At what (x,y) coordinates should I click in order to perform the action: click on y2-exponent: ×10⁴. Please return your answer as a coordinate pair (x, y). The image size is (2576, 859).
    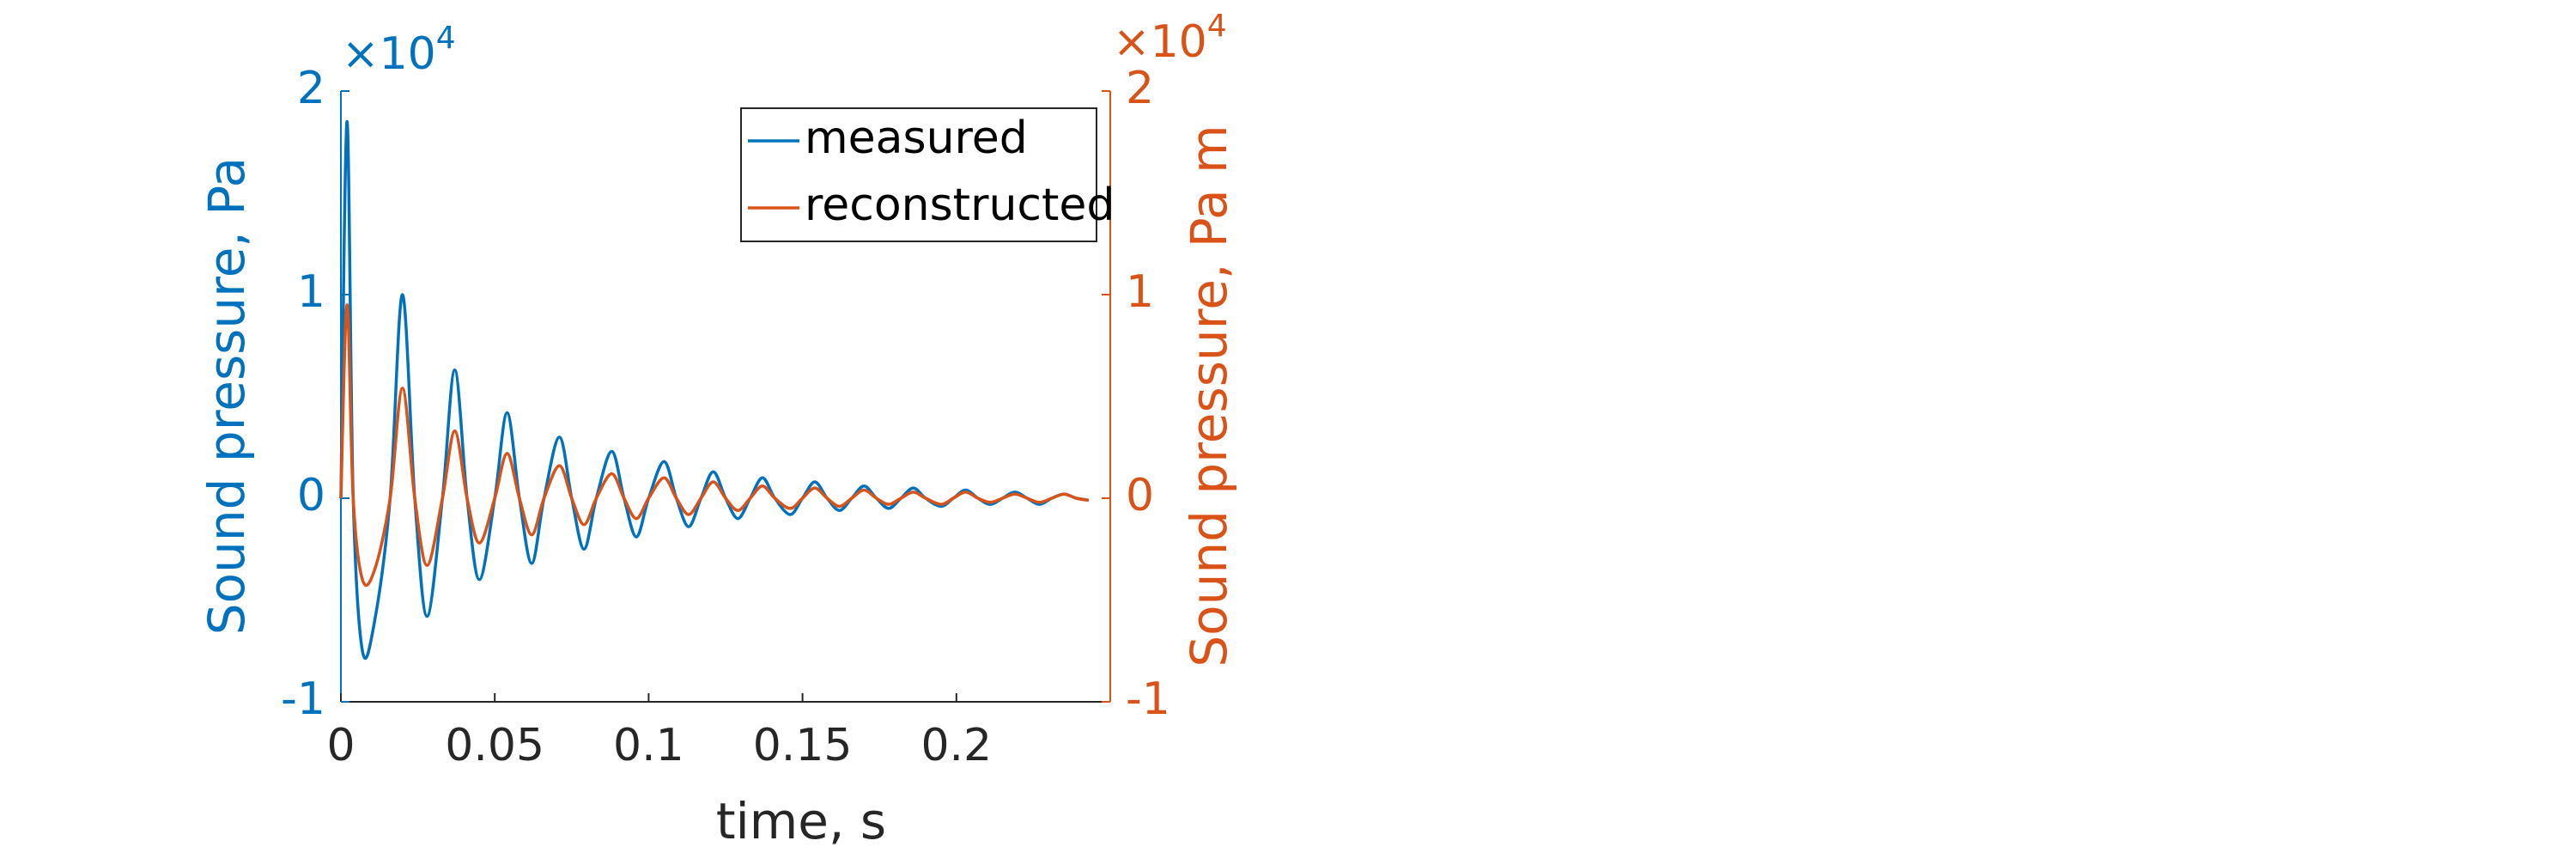
    Looking at the image, I should click on (1170, 38).